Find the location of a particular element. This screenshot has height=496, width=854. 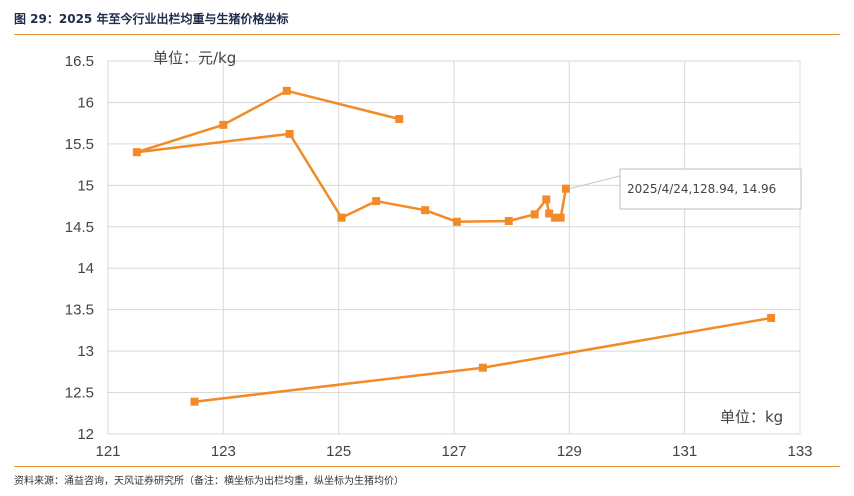

y-tick-label: 12.5 is located at coordinates (79, 393).